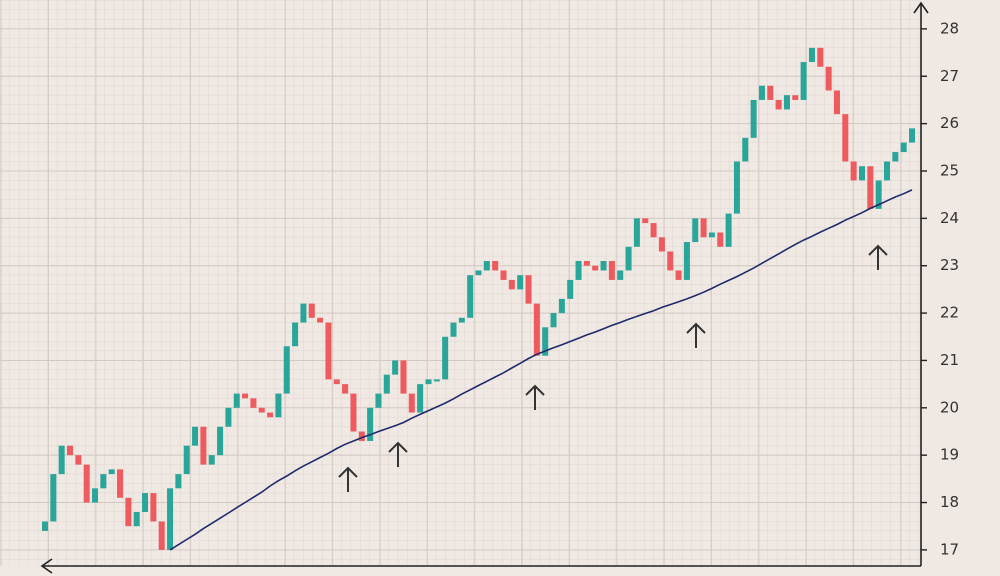 This screenshot has width=1000, height=576. Describe the element at coordinates (949, 360) in the screenshot. I see `y-tick-label: 21` at that location.